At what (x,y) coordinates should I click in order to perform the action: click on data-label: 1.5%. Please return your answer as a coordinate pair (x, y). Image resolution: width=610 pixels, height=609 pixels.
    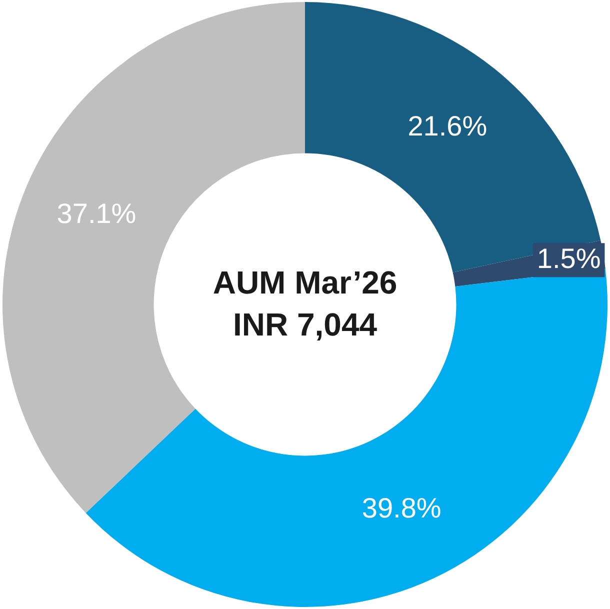
    Looking at the image, I should click on (568, 258).